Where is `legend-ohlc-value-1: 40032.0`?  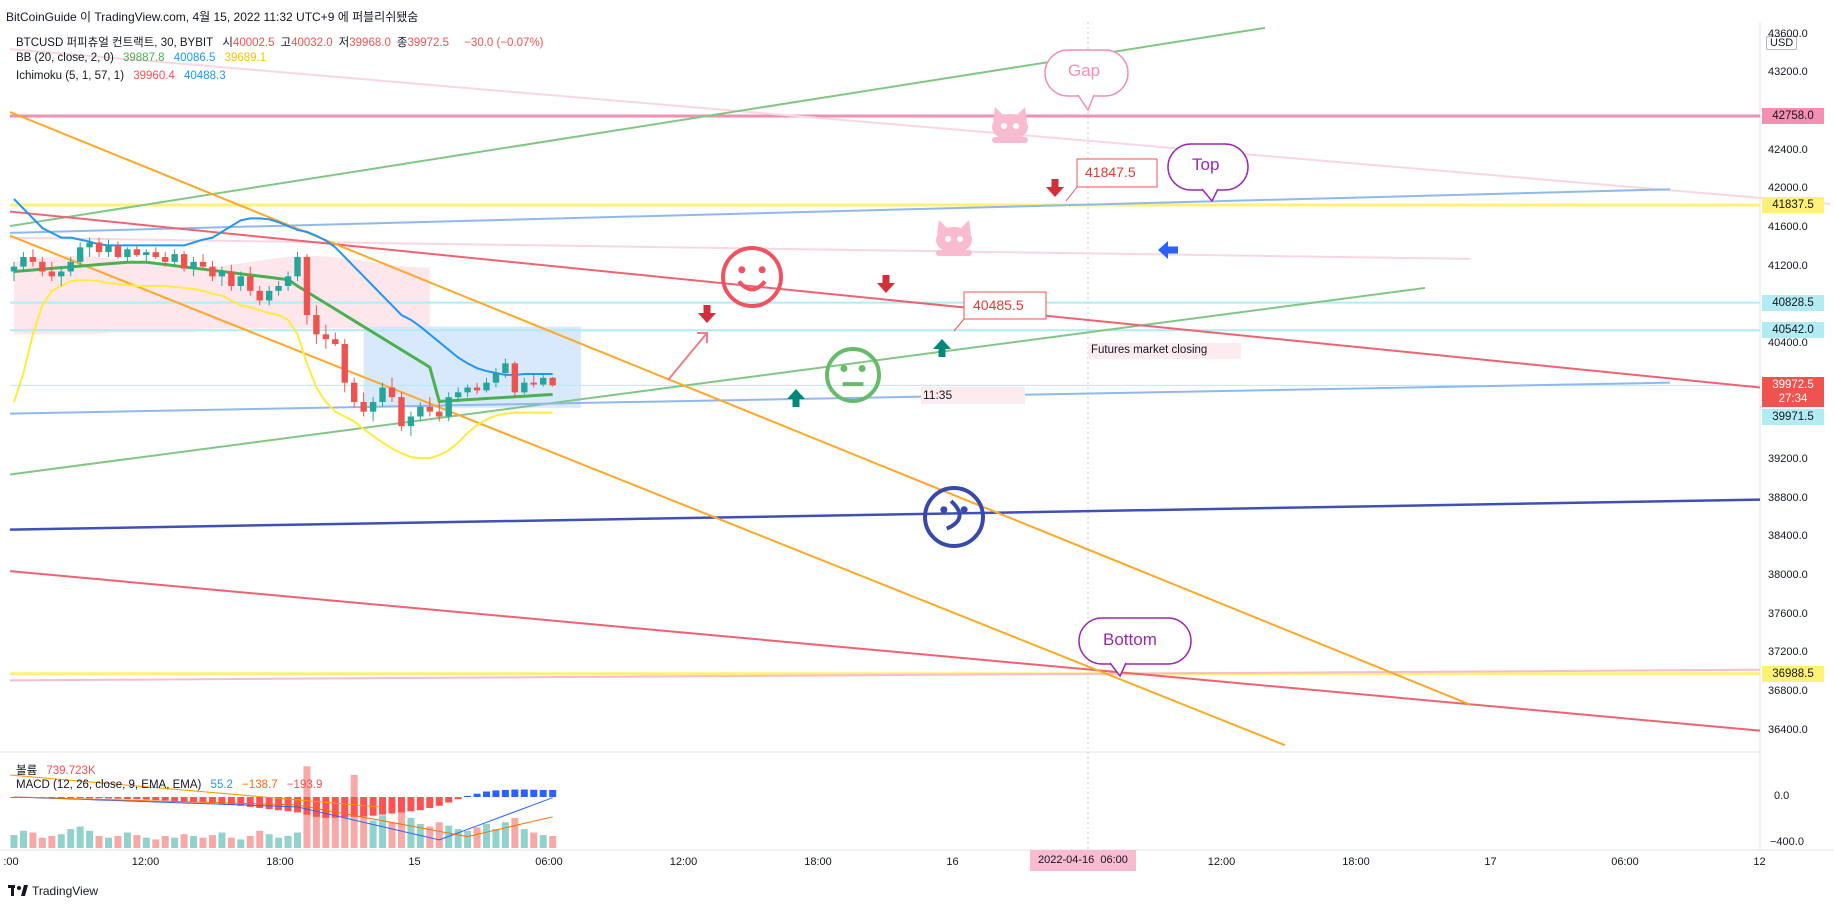 legend-ohlc-value-1: 40032.0 is located at coordinates (312, 43).